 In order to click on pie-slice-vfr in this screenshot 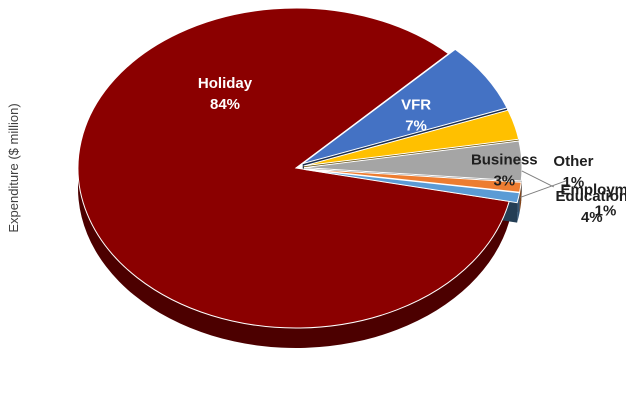, I will do `click(405, 106)`.